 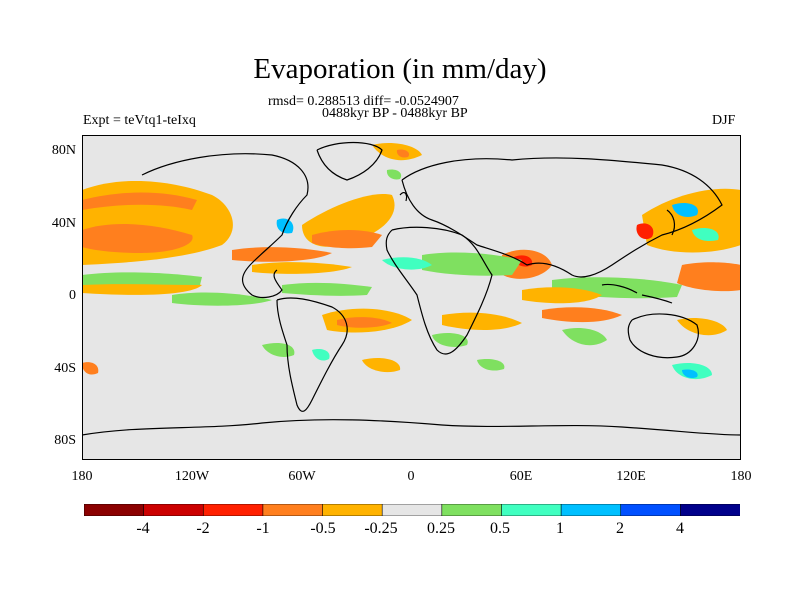 I want to click on coastline-indonesia, so click(x=637, y=293).